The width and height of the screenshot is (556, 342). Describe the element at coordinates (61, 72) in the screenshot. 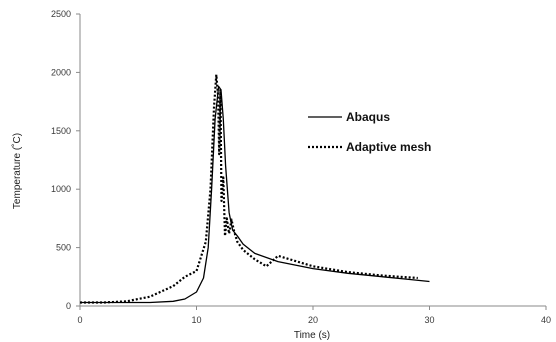

I see `y-tick-label: 2000` at that location.